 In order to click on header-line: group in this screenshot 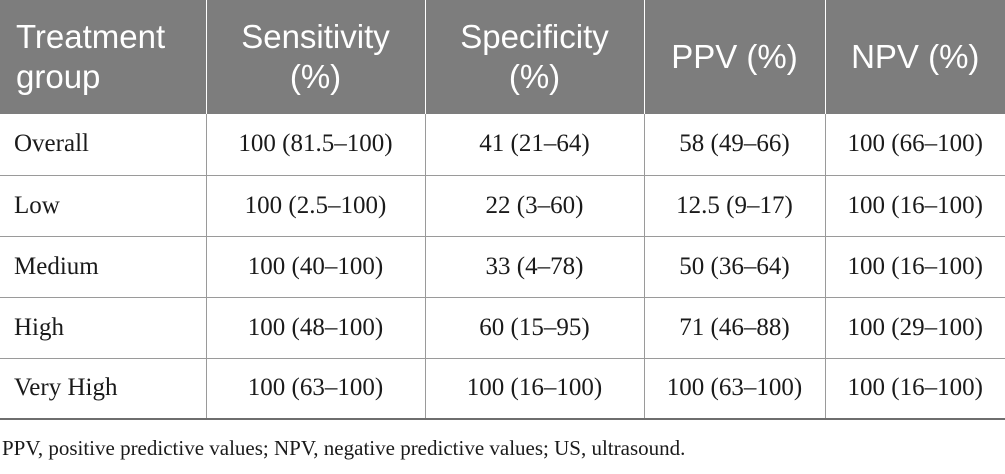, I will do `click(58, 76)`.